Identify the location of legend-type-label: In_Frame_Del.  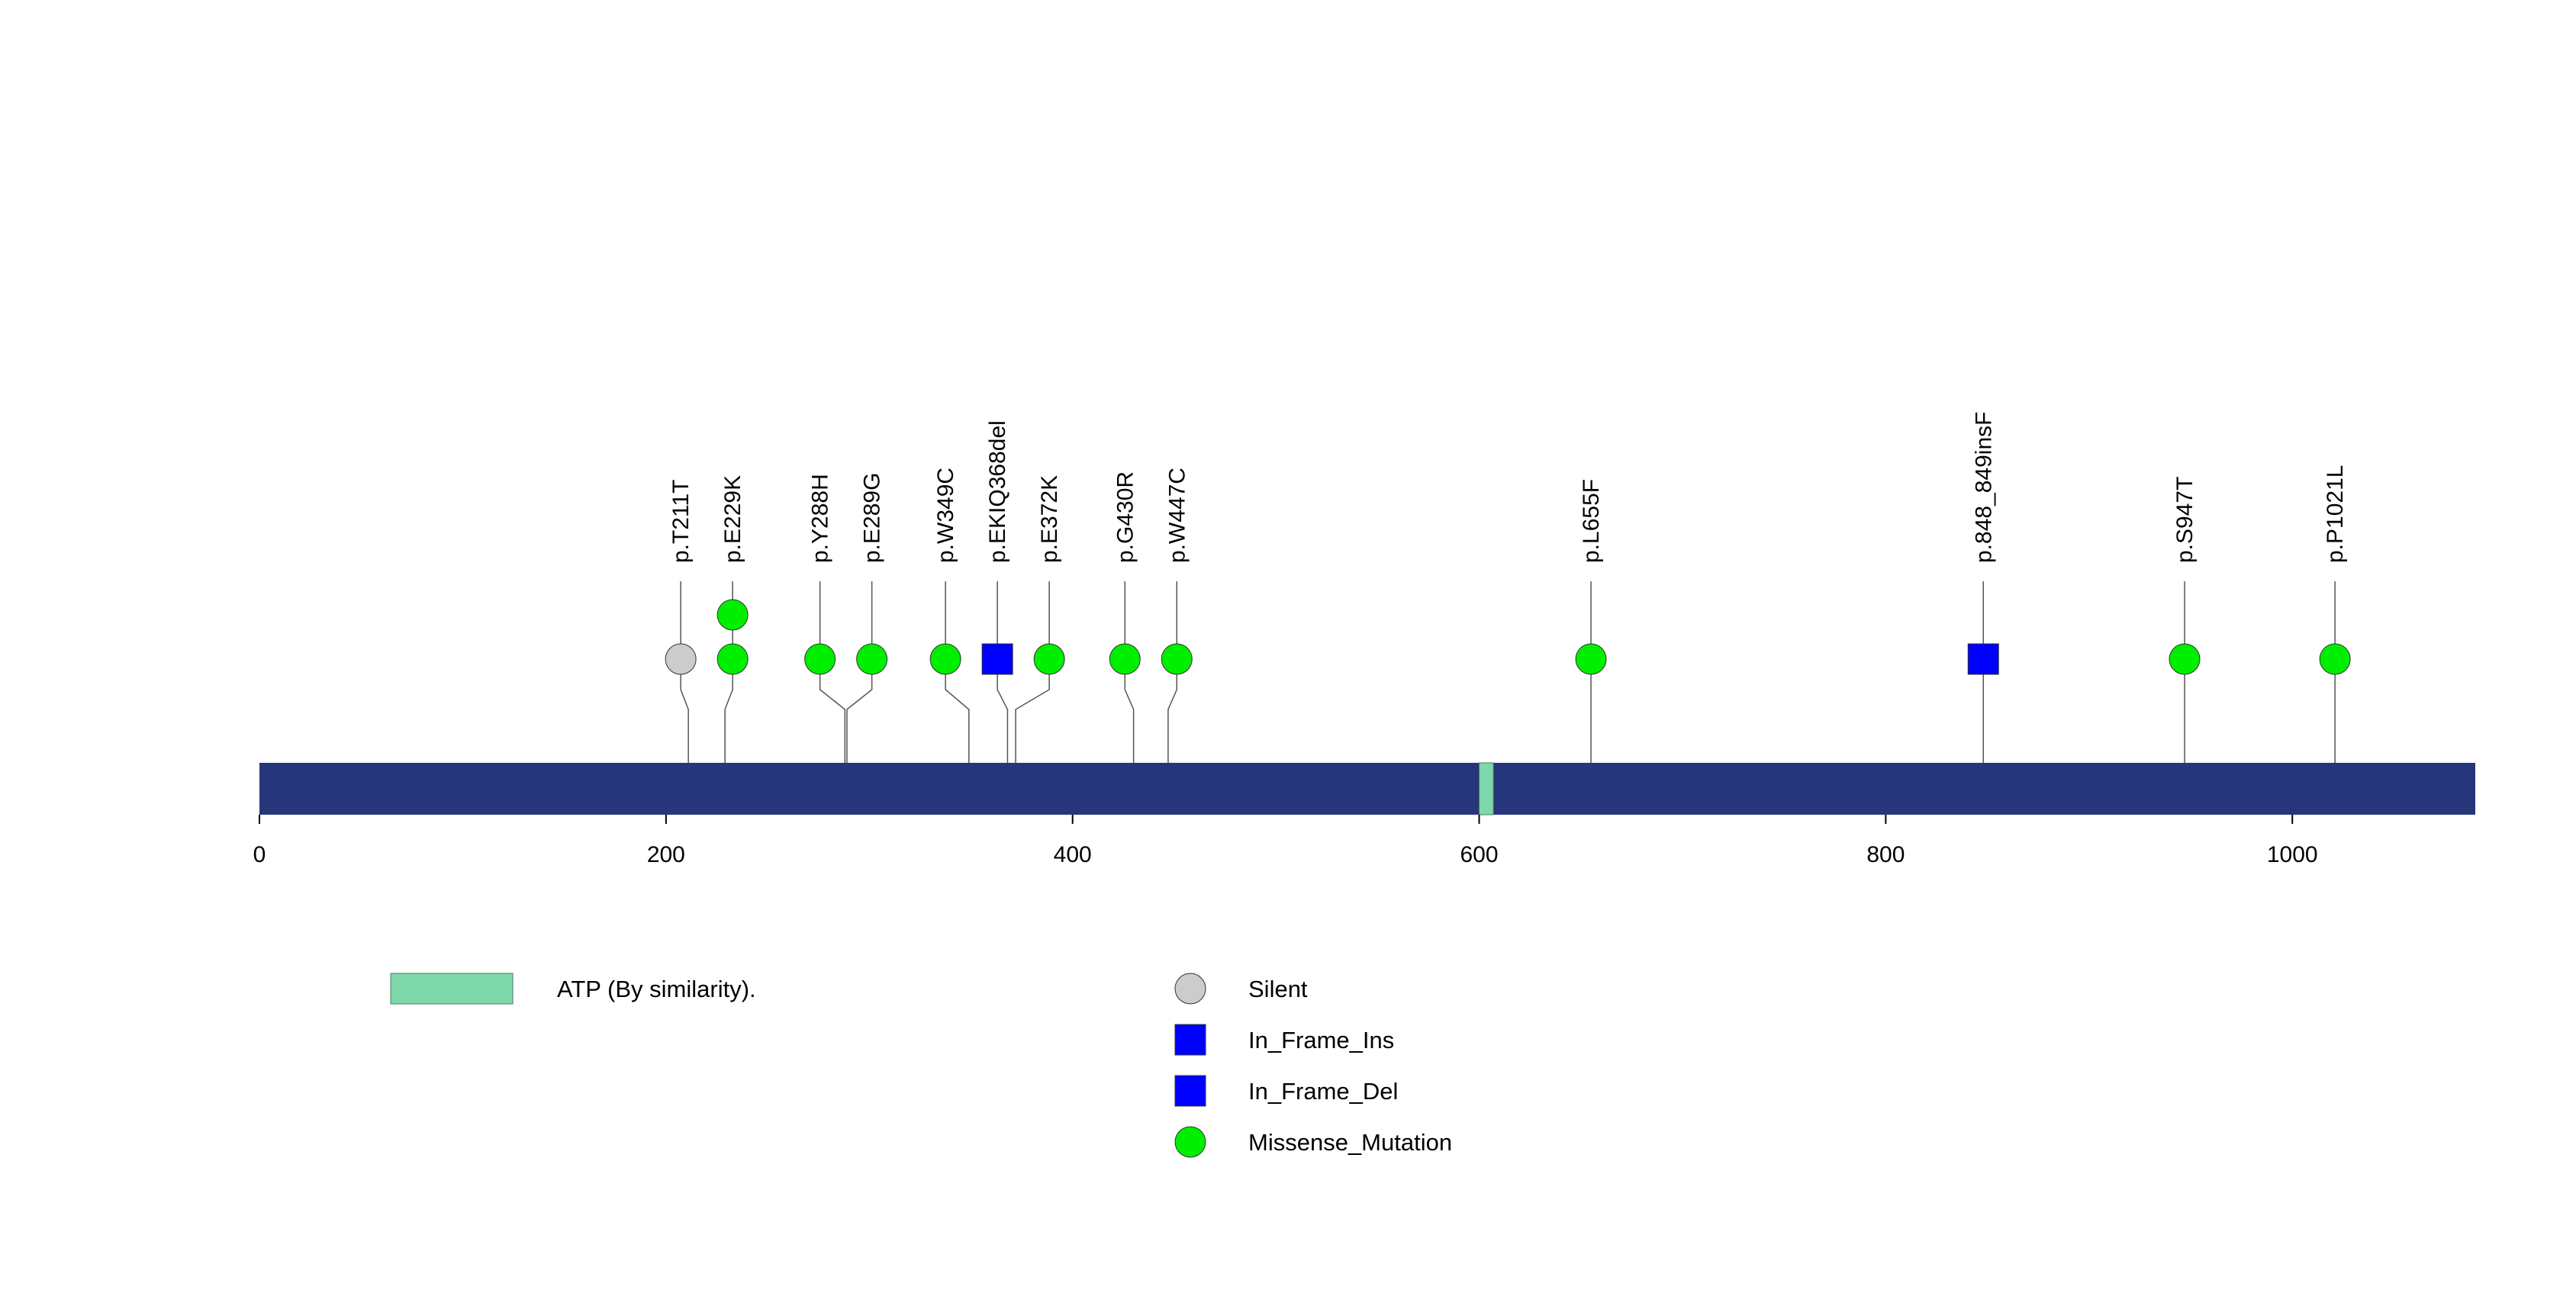
(1323, 1091).